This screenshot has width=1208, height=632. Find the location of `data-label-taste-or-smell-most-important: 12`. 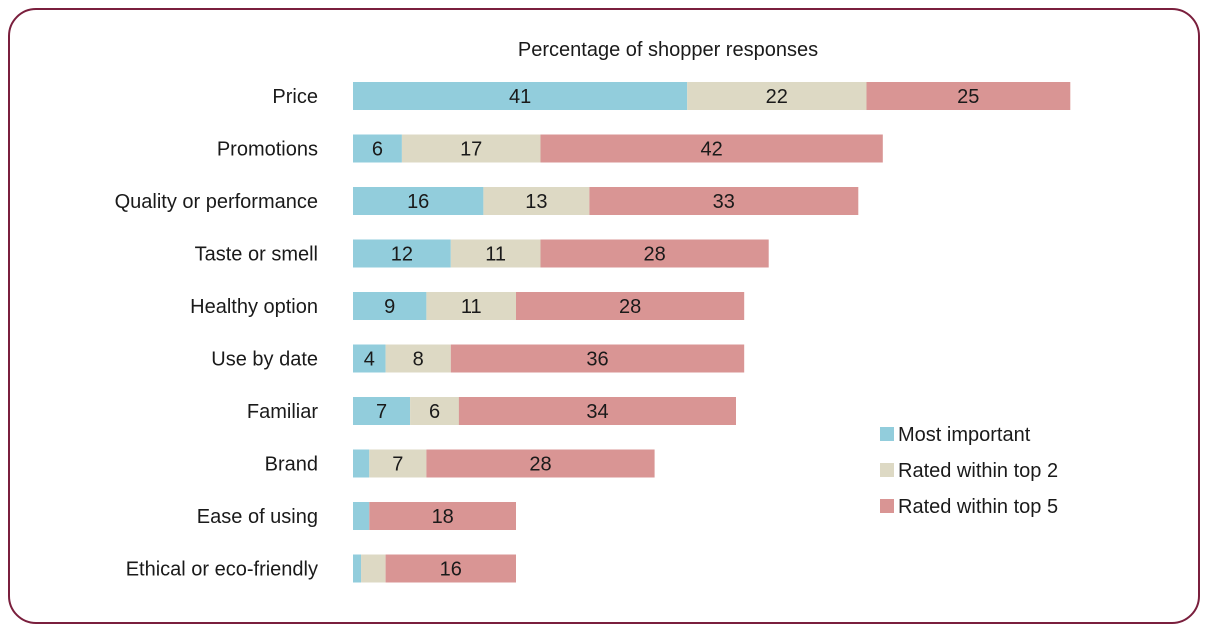

data-label-taste-or-smell-most-important: 12 is located at coordinates (402, 255).